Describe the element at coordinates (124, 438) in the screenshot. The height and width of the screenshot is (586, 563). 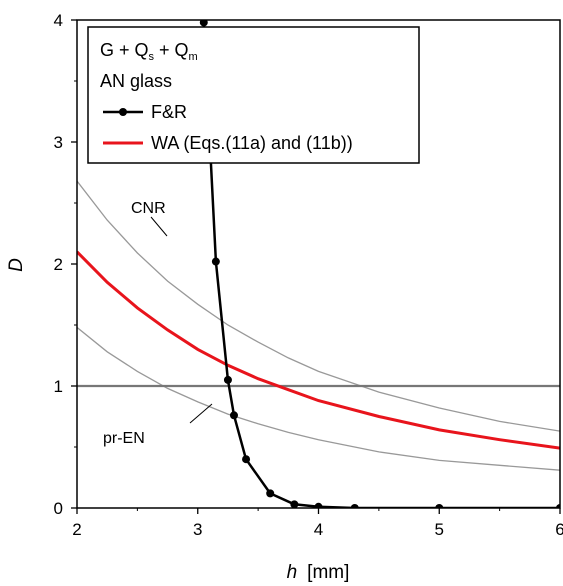
I see `annotation-pr-en: pr-EN` at that location.